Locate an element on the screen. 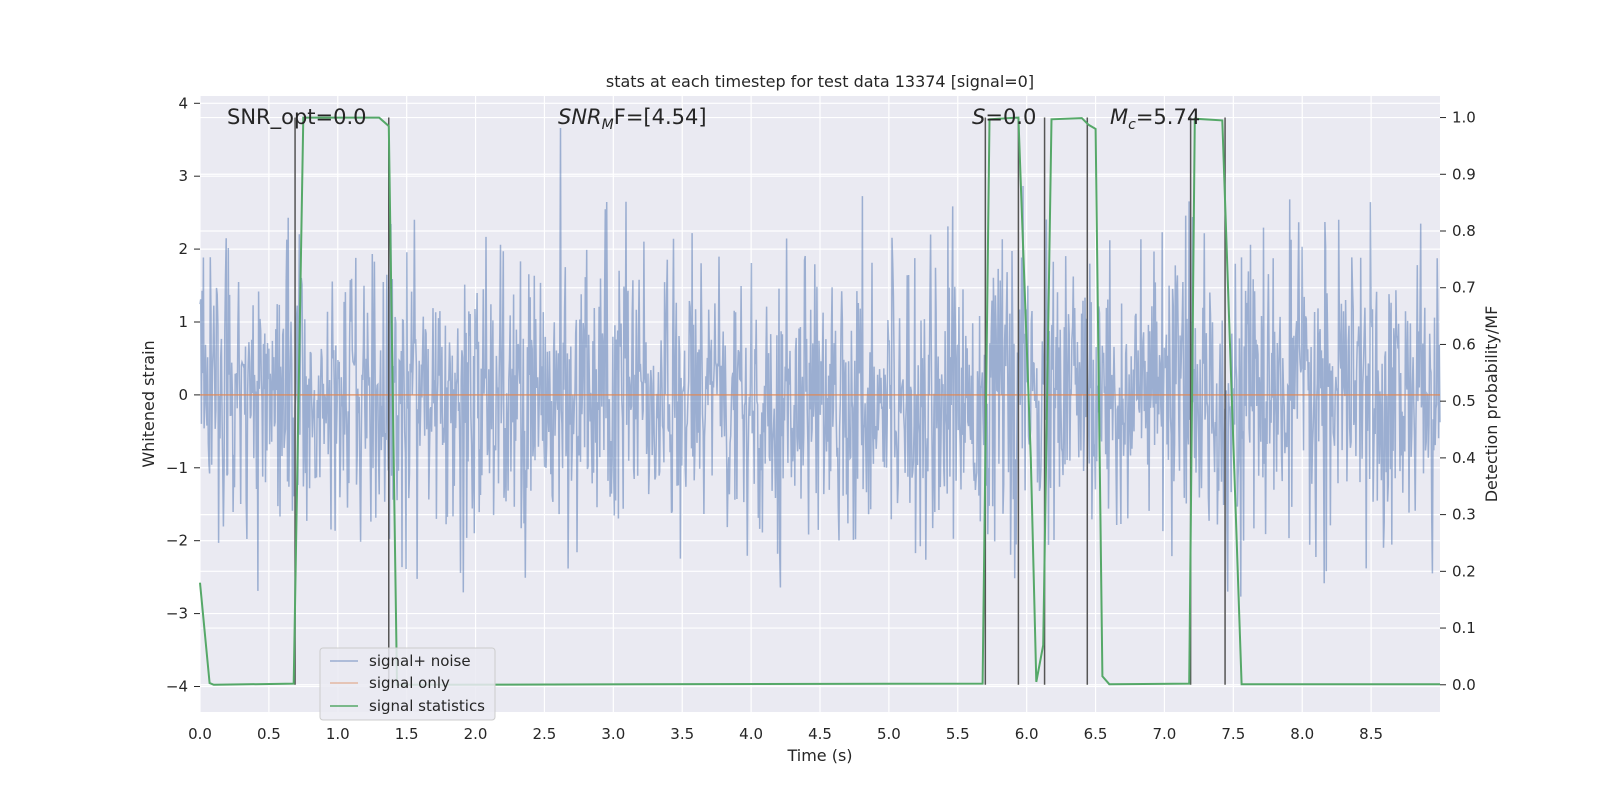  annotation-snr-mf-sub: M is located at coordinates (608, 125).